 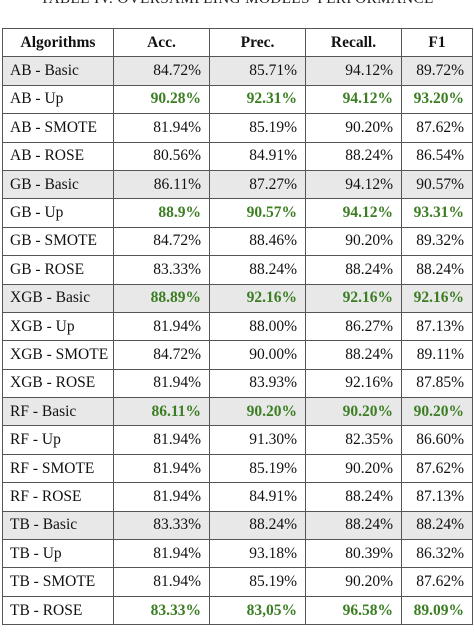 What do you see at coordinates (257, 42) in the screenshot?
I see `header-precision: Prec.` at bounding box center [257, 42].